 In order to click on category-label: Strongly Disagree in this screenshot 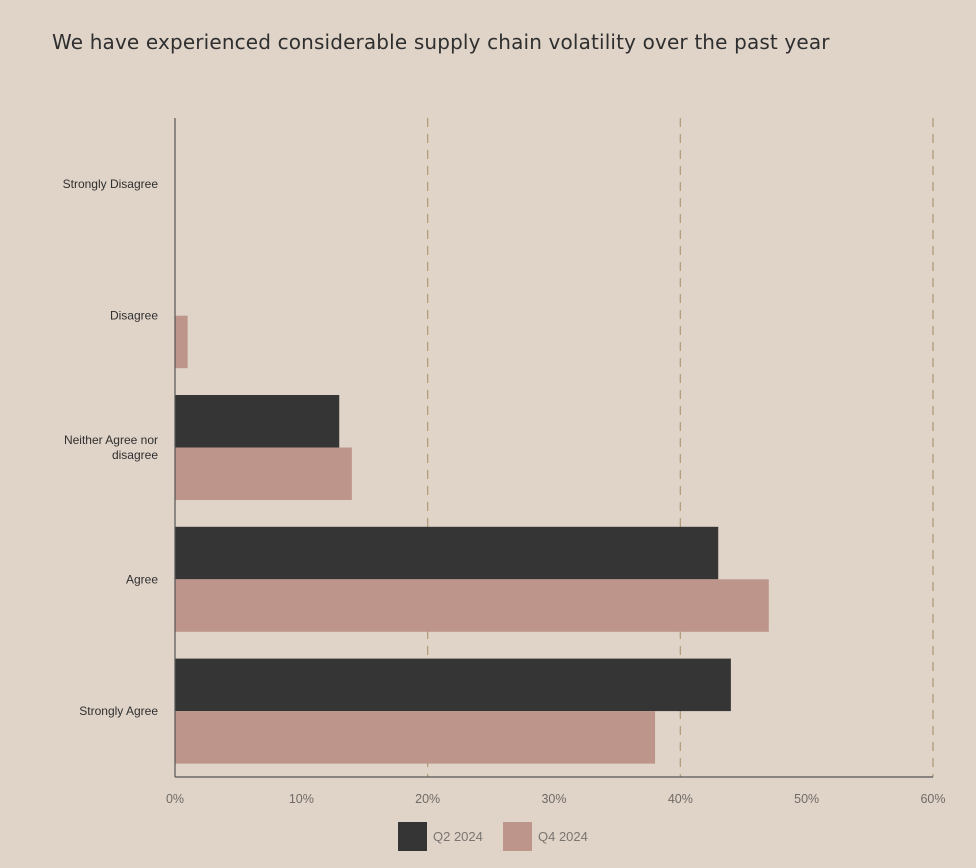, I will do `click(111, 184)`.